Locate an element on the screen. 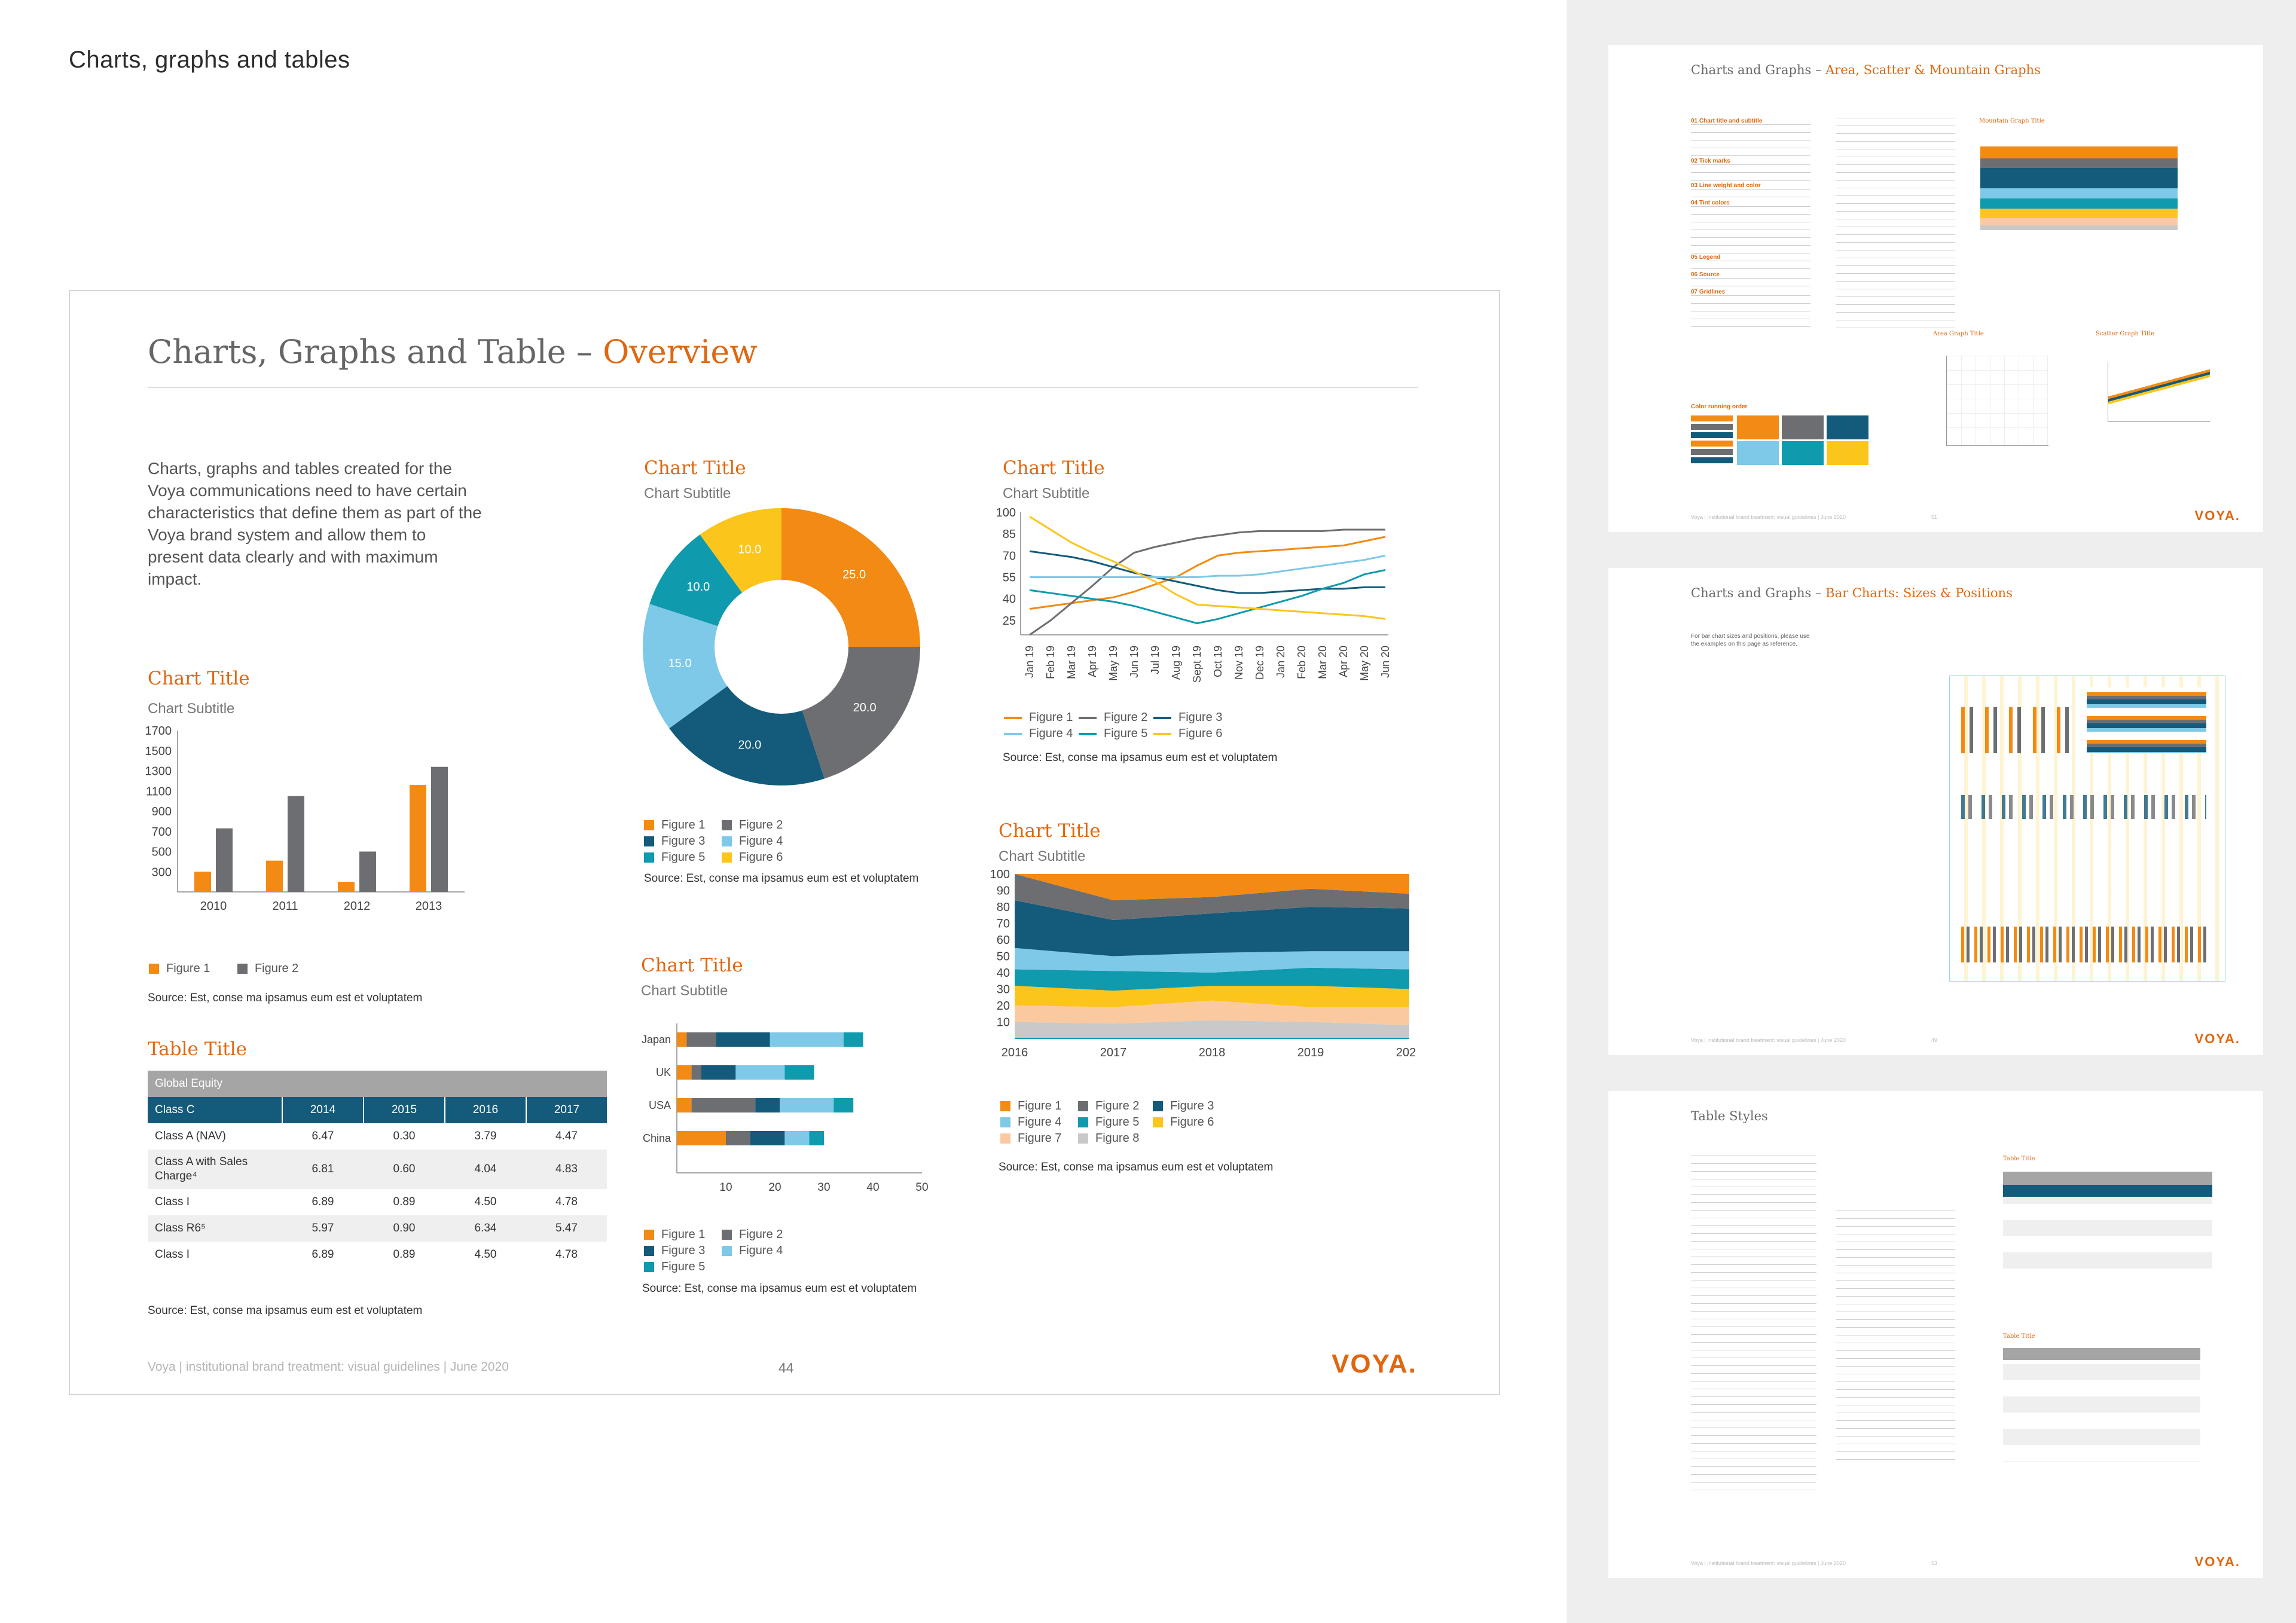  table-cell: 3.79 is located at coordinates (485, 1136).